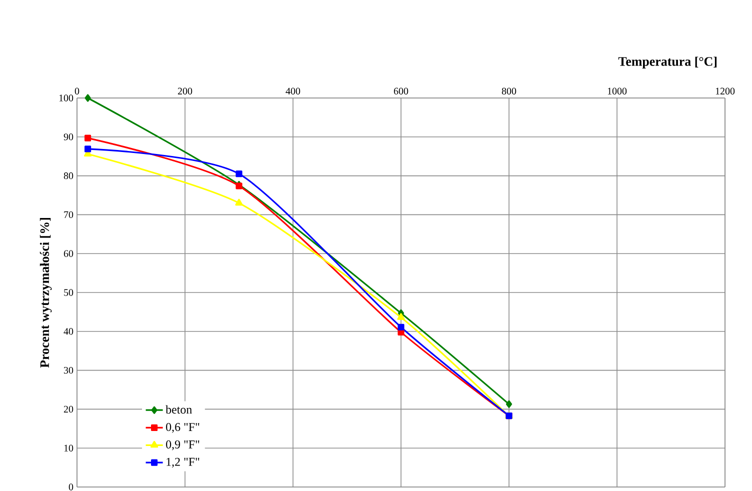 This screenshot has width=752, height=491. Describe the element at coordinates (617, 91) in the screenshot. I see `x-tick-label: 1000` at that location.